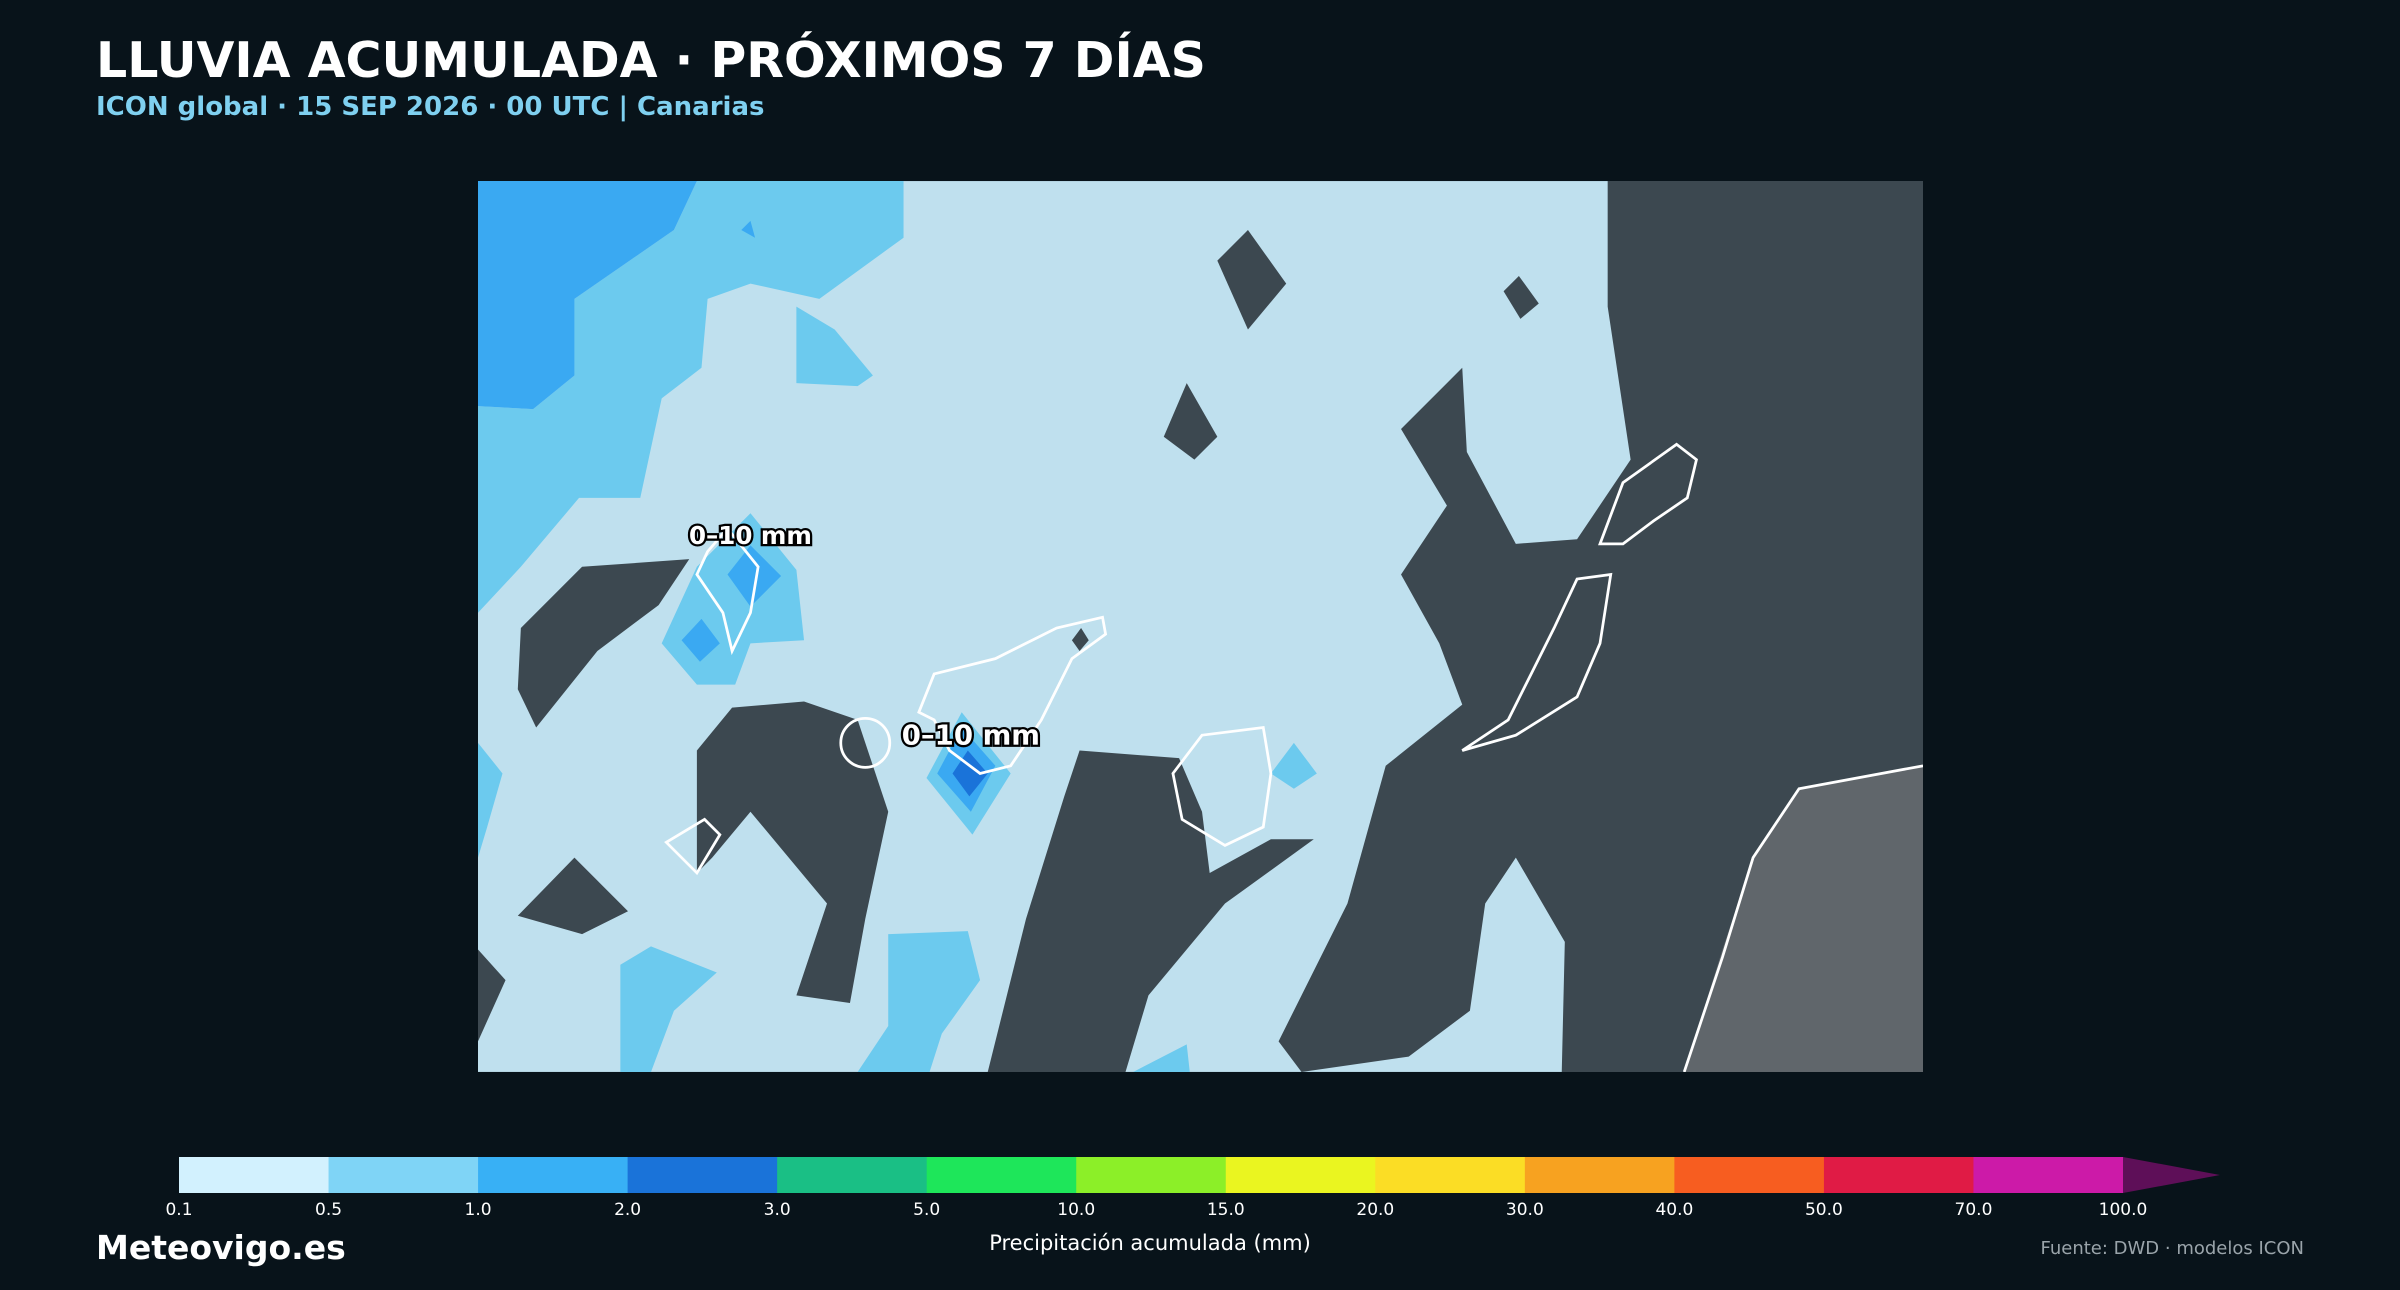  Describe the element at coordinates (1974, 1210) in the screenshot. I see `colorbar-tick-label: 70.0` at that location.